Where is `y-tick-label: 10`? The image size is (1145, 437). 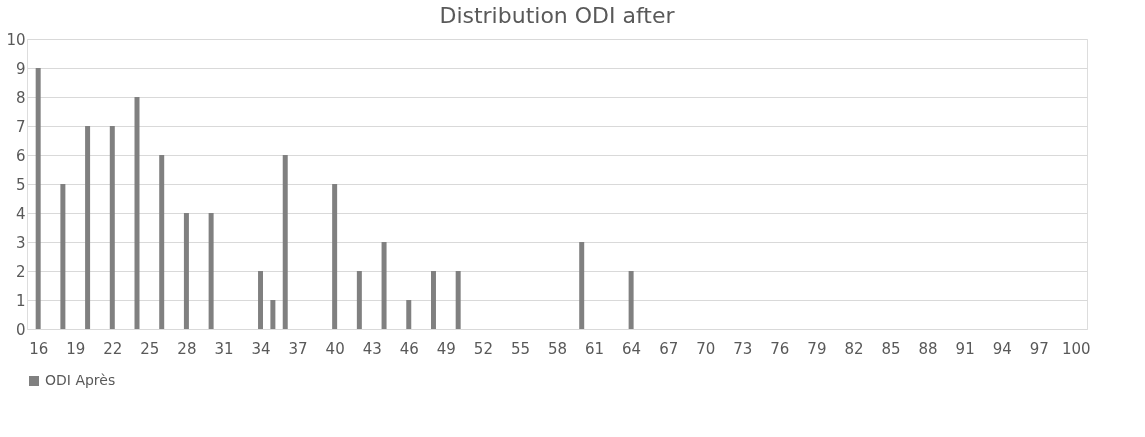 y-tick-label: 10 is located at coordinates (16, 39).